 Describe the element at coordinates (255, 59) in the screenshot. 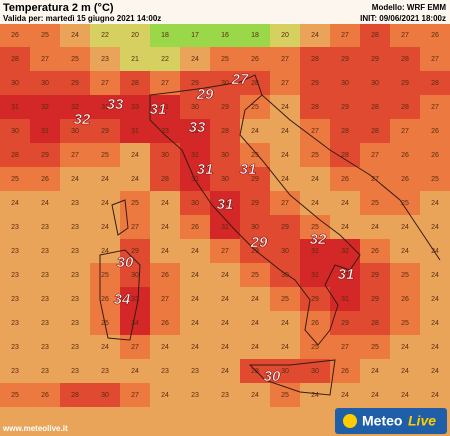

I see `temp-value: 26` at that location.